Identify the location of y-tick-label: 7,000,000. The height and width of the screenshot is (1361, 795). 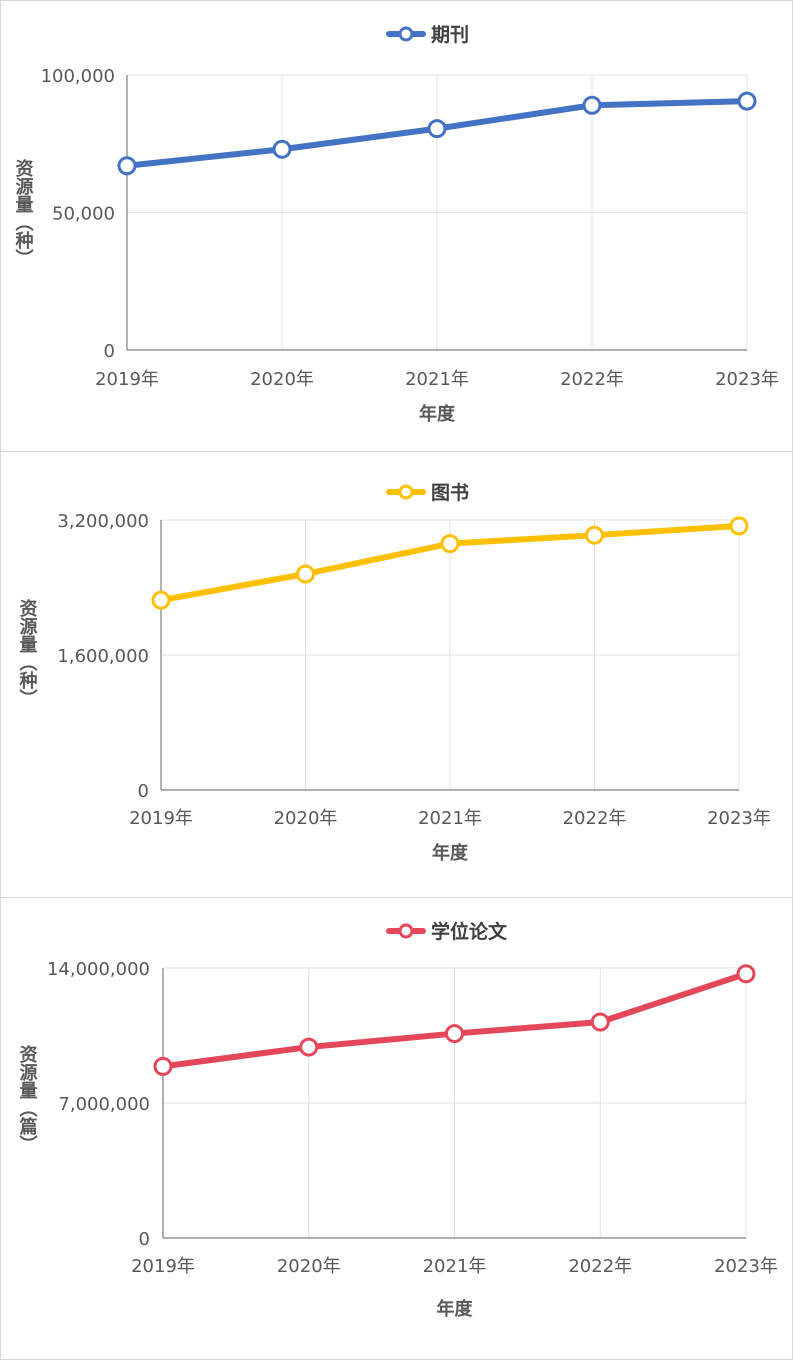
(104, 1104).